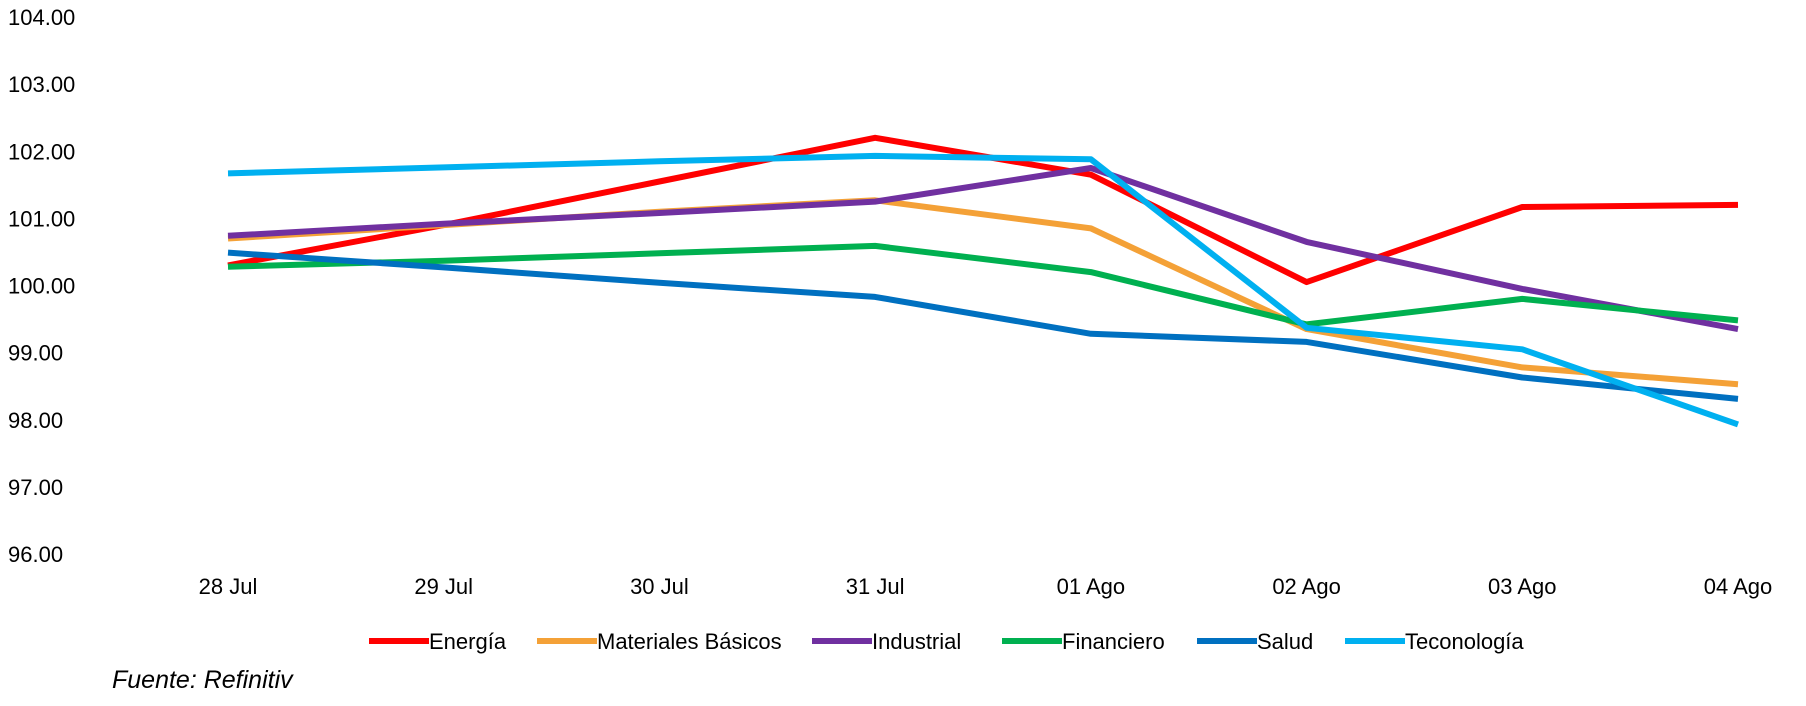  What do you see at coordinates (659, 586) in the screenshot?
I see `x-tick-label: 30 Jul` at bounding box center [659, 586].